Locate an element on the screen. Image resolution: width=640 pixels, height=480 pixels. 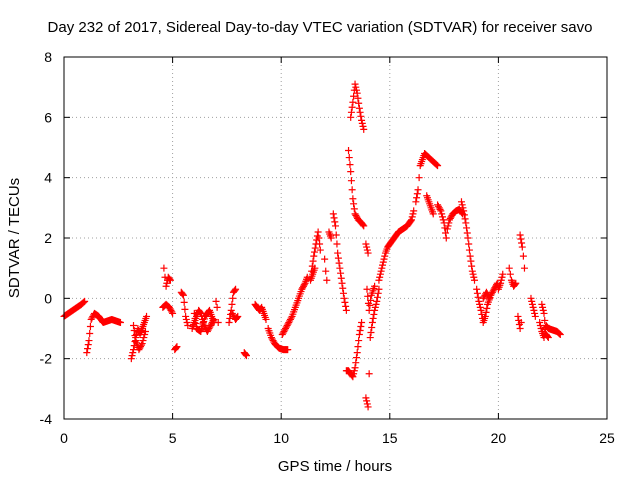
y-tick-labels: -4 -2 0 2 4 6 8 is located at coordinates (46, 238).